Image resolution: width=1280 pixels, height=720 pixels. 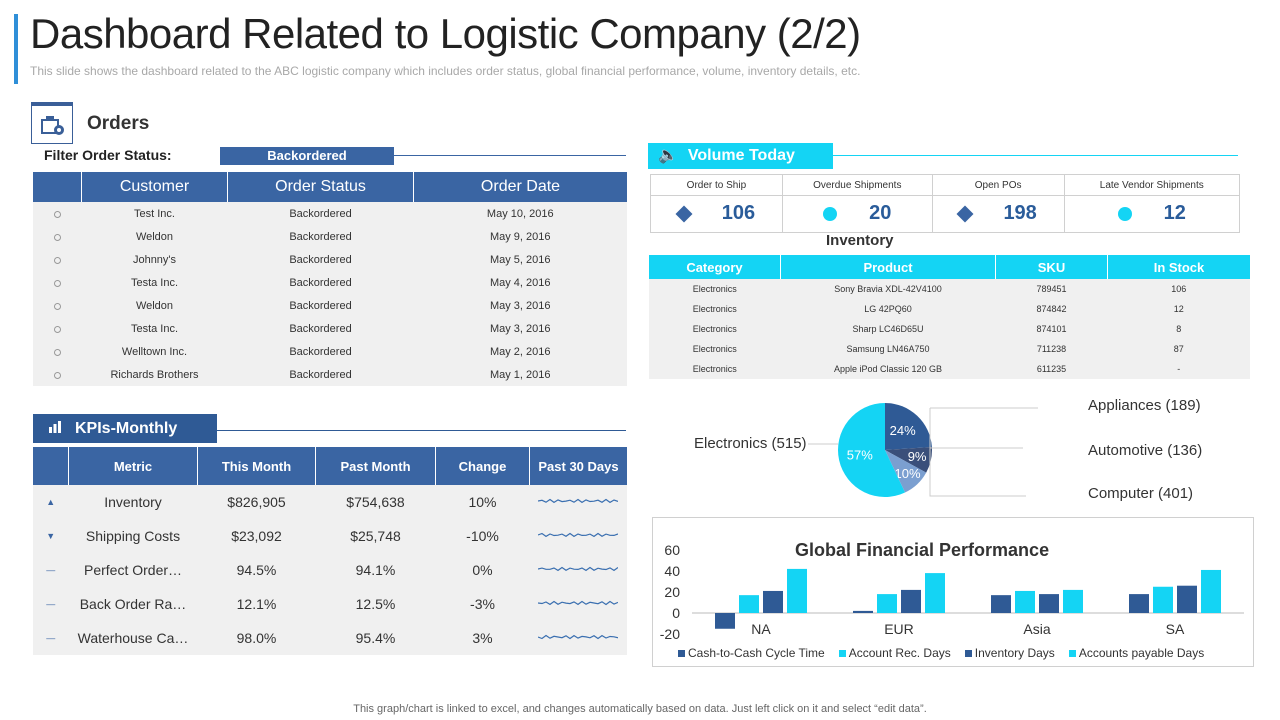 What do you see at coordinates (857, 185) in the screenshot?
I see `kpi-label-overdue: Overdue Shipments` at bounding box center [857, 185].